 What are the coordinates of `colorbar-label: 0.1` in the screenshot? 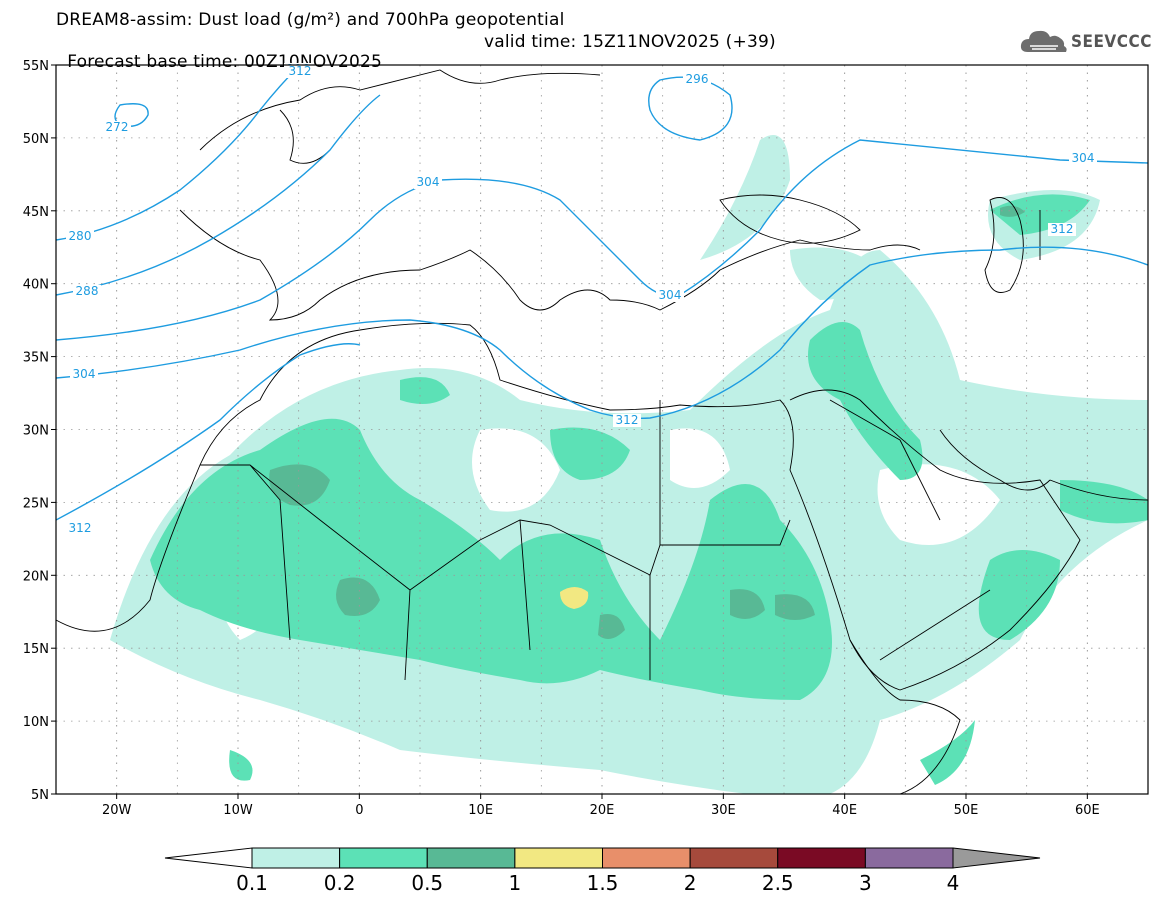 It's located at (252, 883).